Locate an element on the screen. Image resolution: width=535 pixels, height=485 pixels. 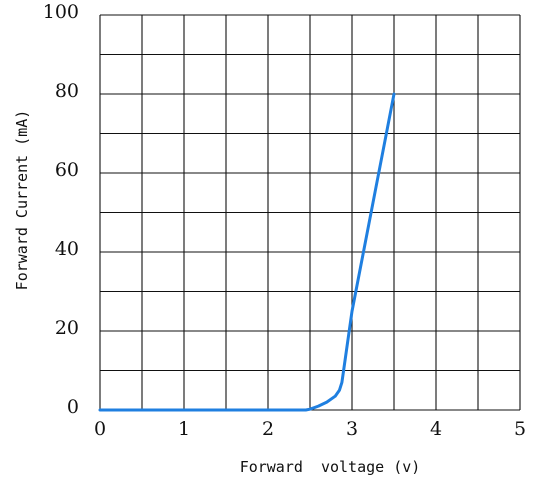
x-tick-label: 5 is located at coordinates (520, 429).